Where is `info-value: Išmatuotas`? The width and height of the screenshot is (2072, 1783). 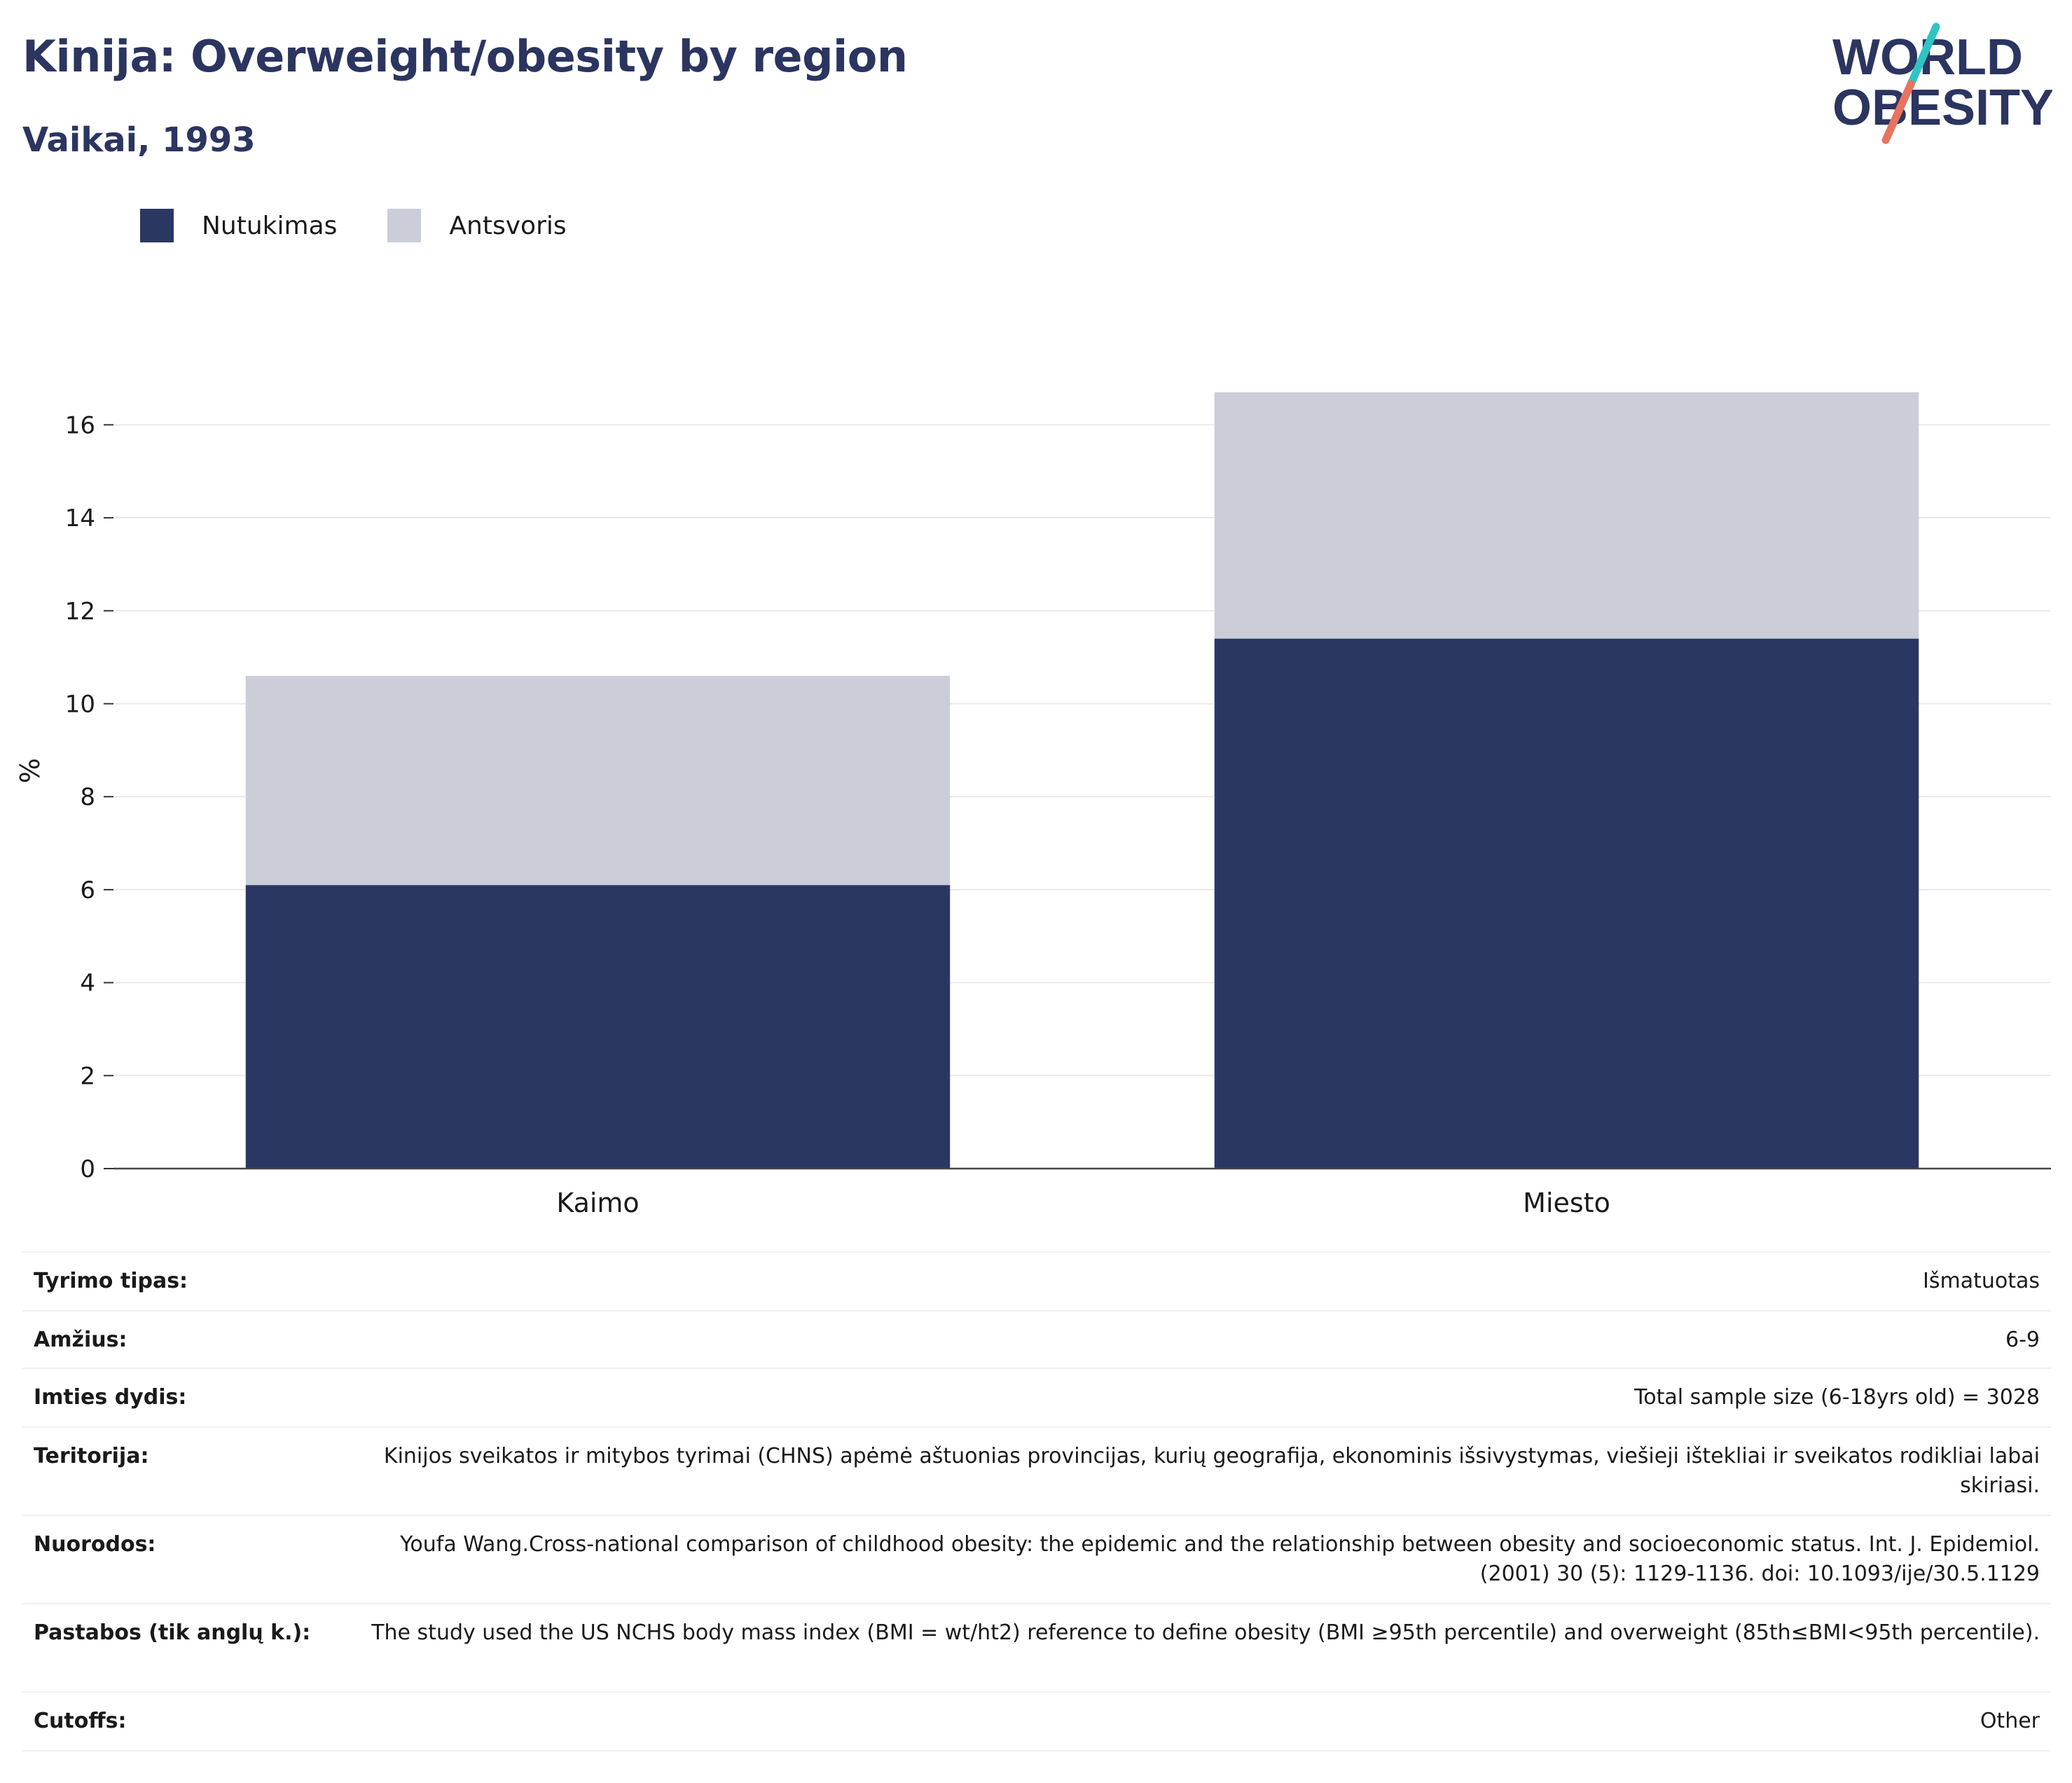 info-value: Išmatuotas is located at coordinates (1982, 1281).